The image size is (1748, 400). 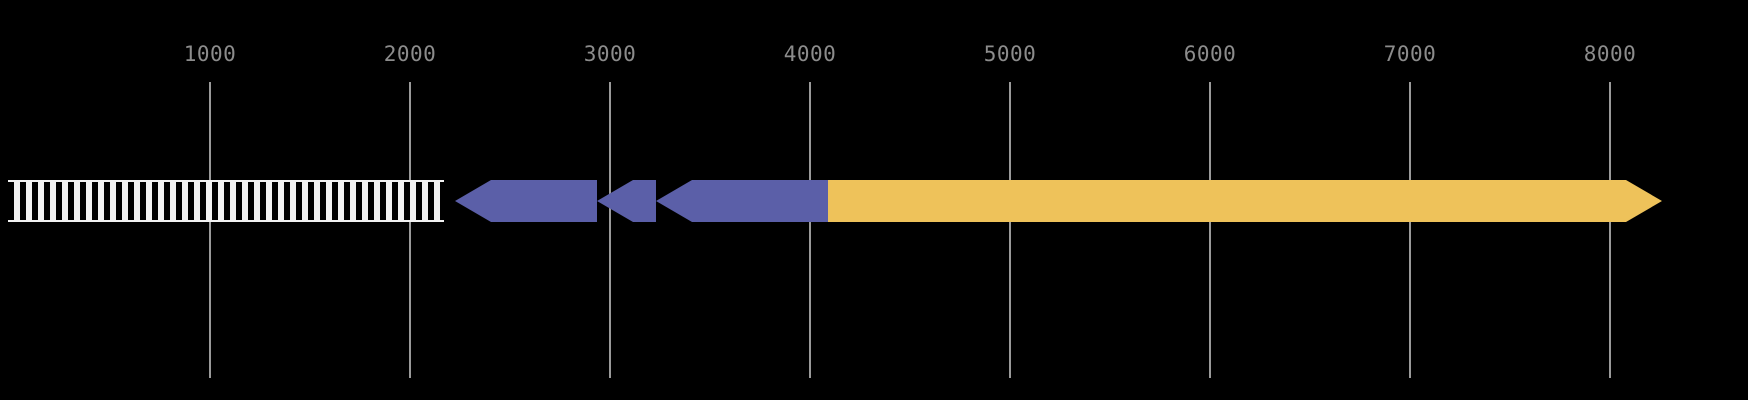 I want to click on feature-hatched-region, so click(x=226, y=201).